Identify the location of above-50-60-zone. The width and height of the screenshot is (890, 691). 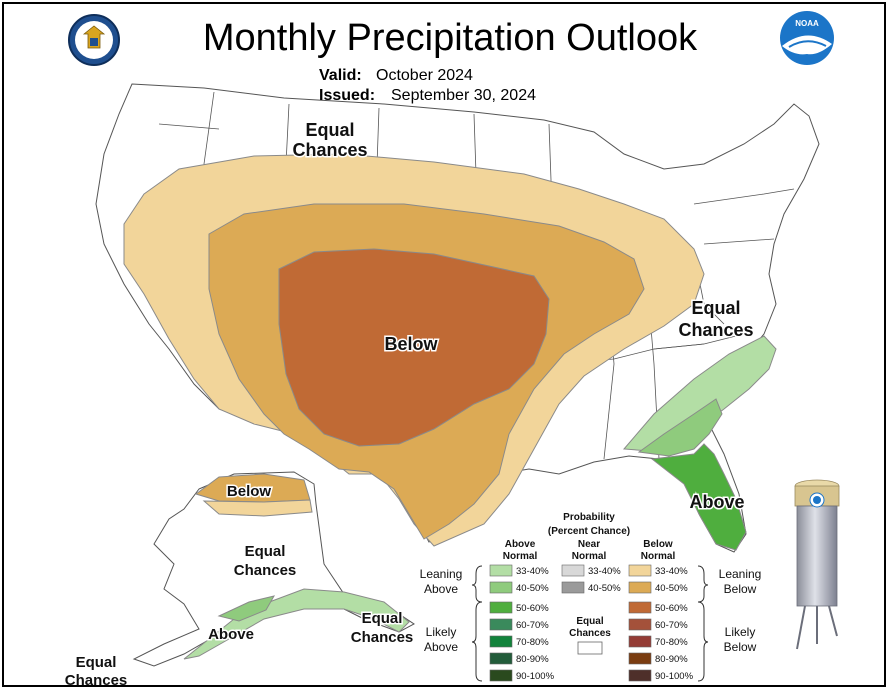
(698, 497).